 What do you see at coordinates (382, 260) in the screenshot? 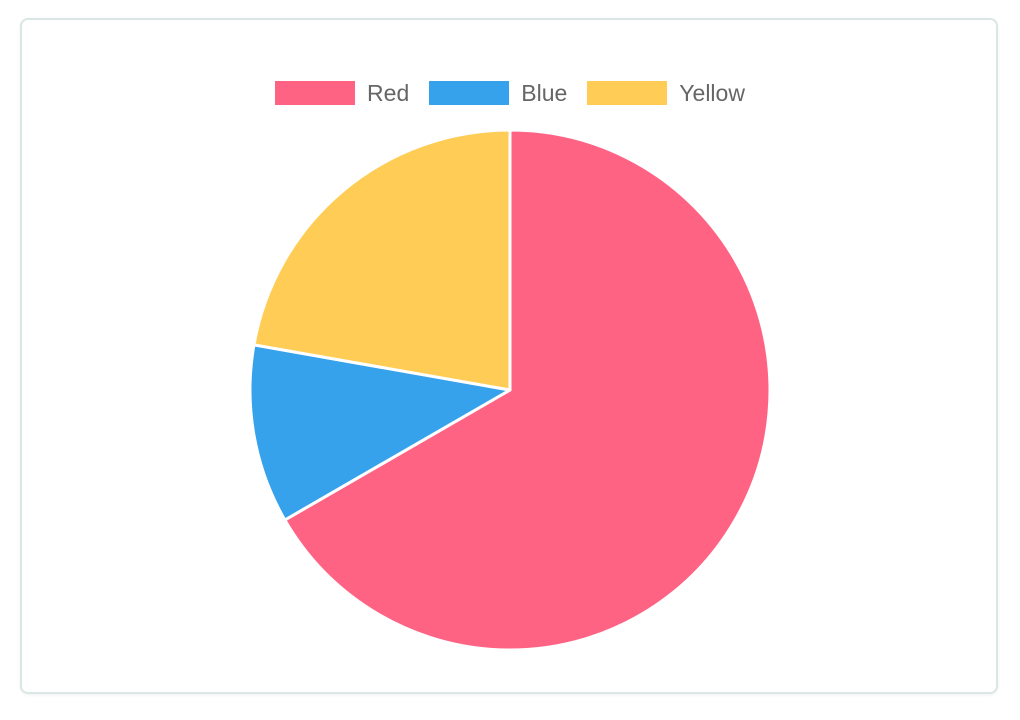
I see `pie-slice-yellow` at bounding box center [382, 260].